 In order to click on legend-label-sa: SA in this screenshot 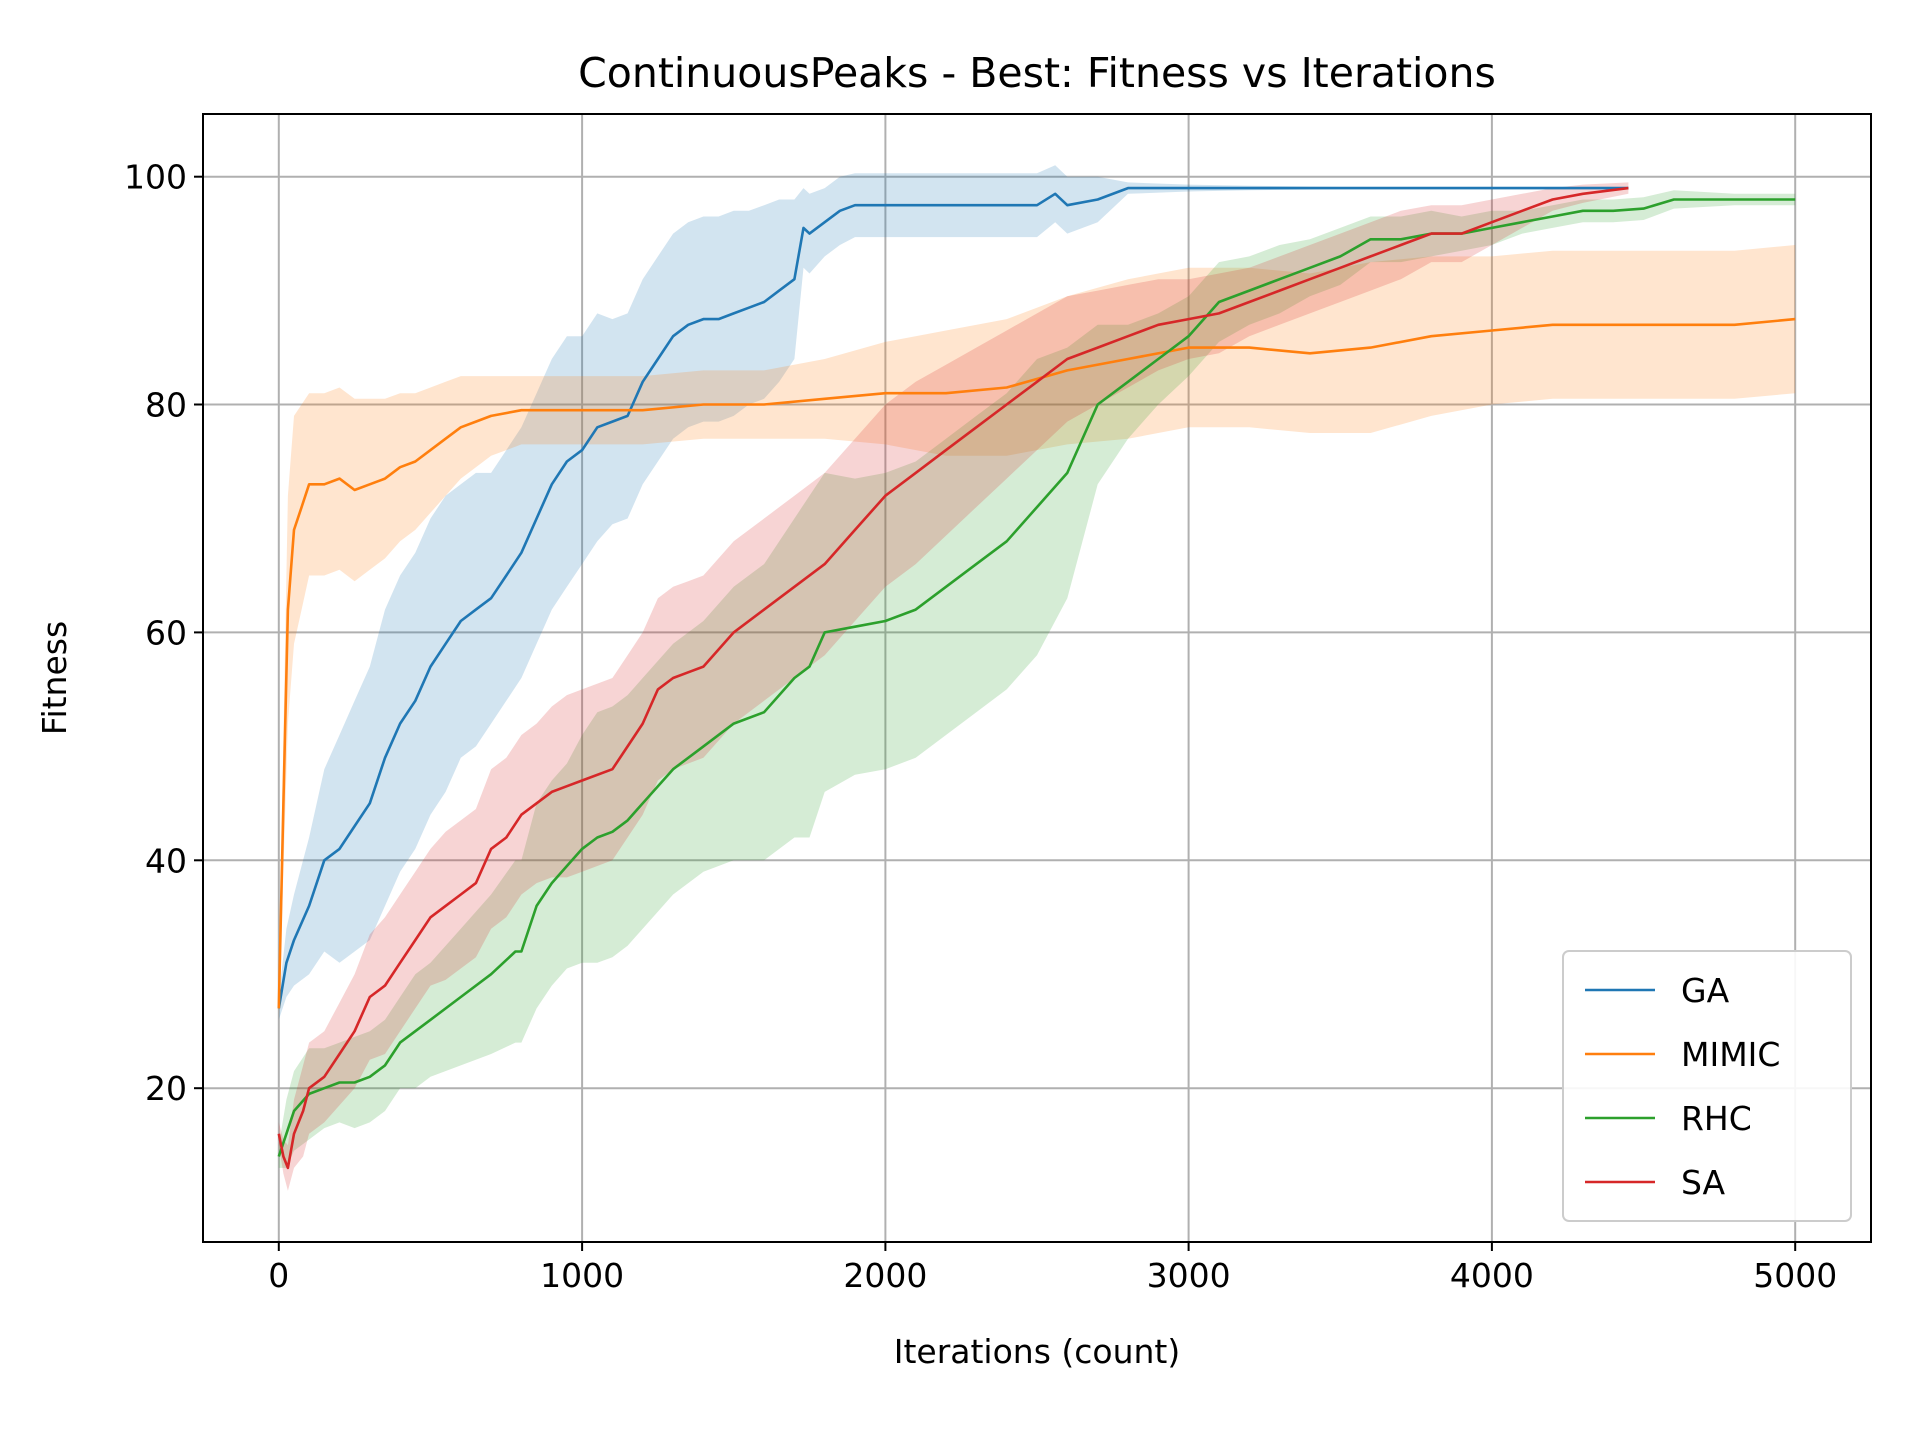, I will do `click(1703, 1182)`.